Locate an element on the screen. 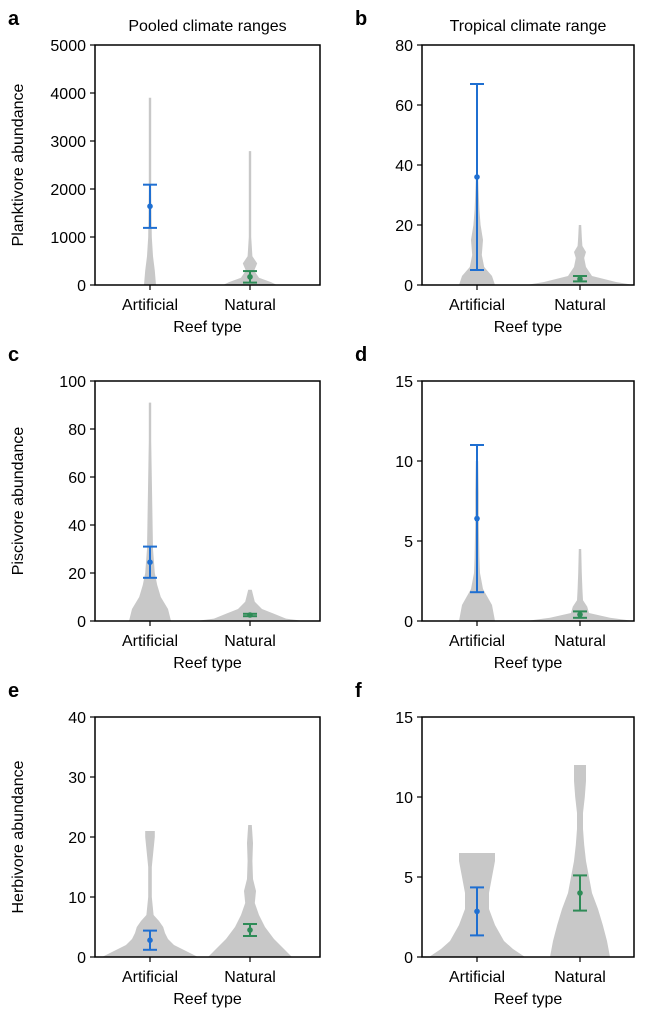  y-tick-label: 2000 is located at coordinates (68, 190).